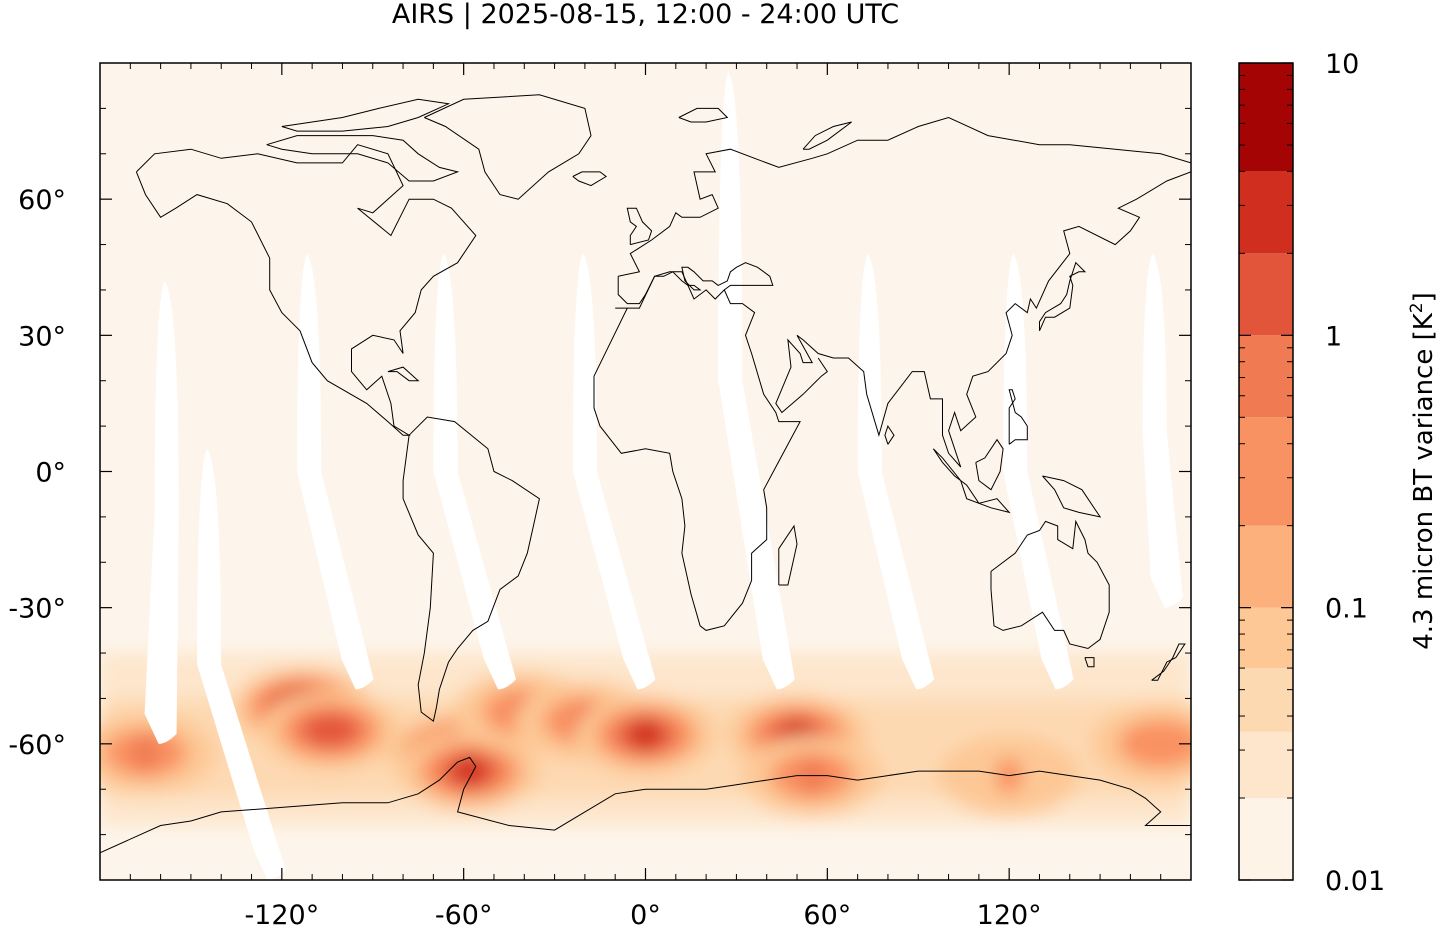 This screenshot has height=930, width=1442. What do you see at coordinates (697, 451) in the screenshot?
I see `coastline-eurasia-africa` at bounding box center [697, 451].